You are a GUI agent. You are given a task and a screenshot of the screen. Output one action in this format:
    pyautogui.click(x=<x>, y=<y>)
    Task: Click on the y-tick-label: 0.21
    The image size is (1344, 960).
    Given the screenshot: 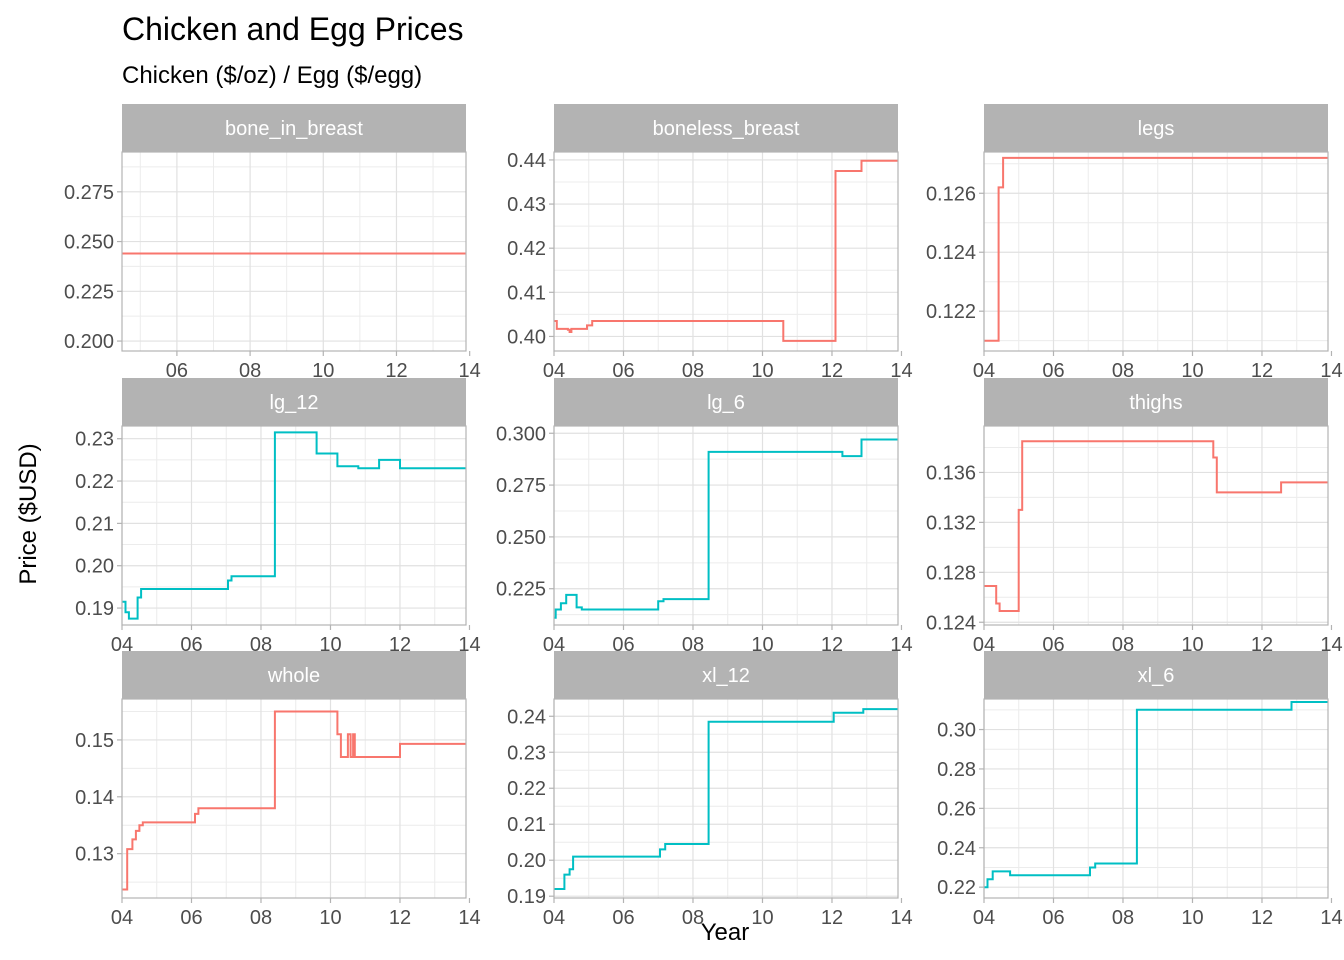 What is the action you would take?
    pyautogui.click(x=526, y=825)
    